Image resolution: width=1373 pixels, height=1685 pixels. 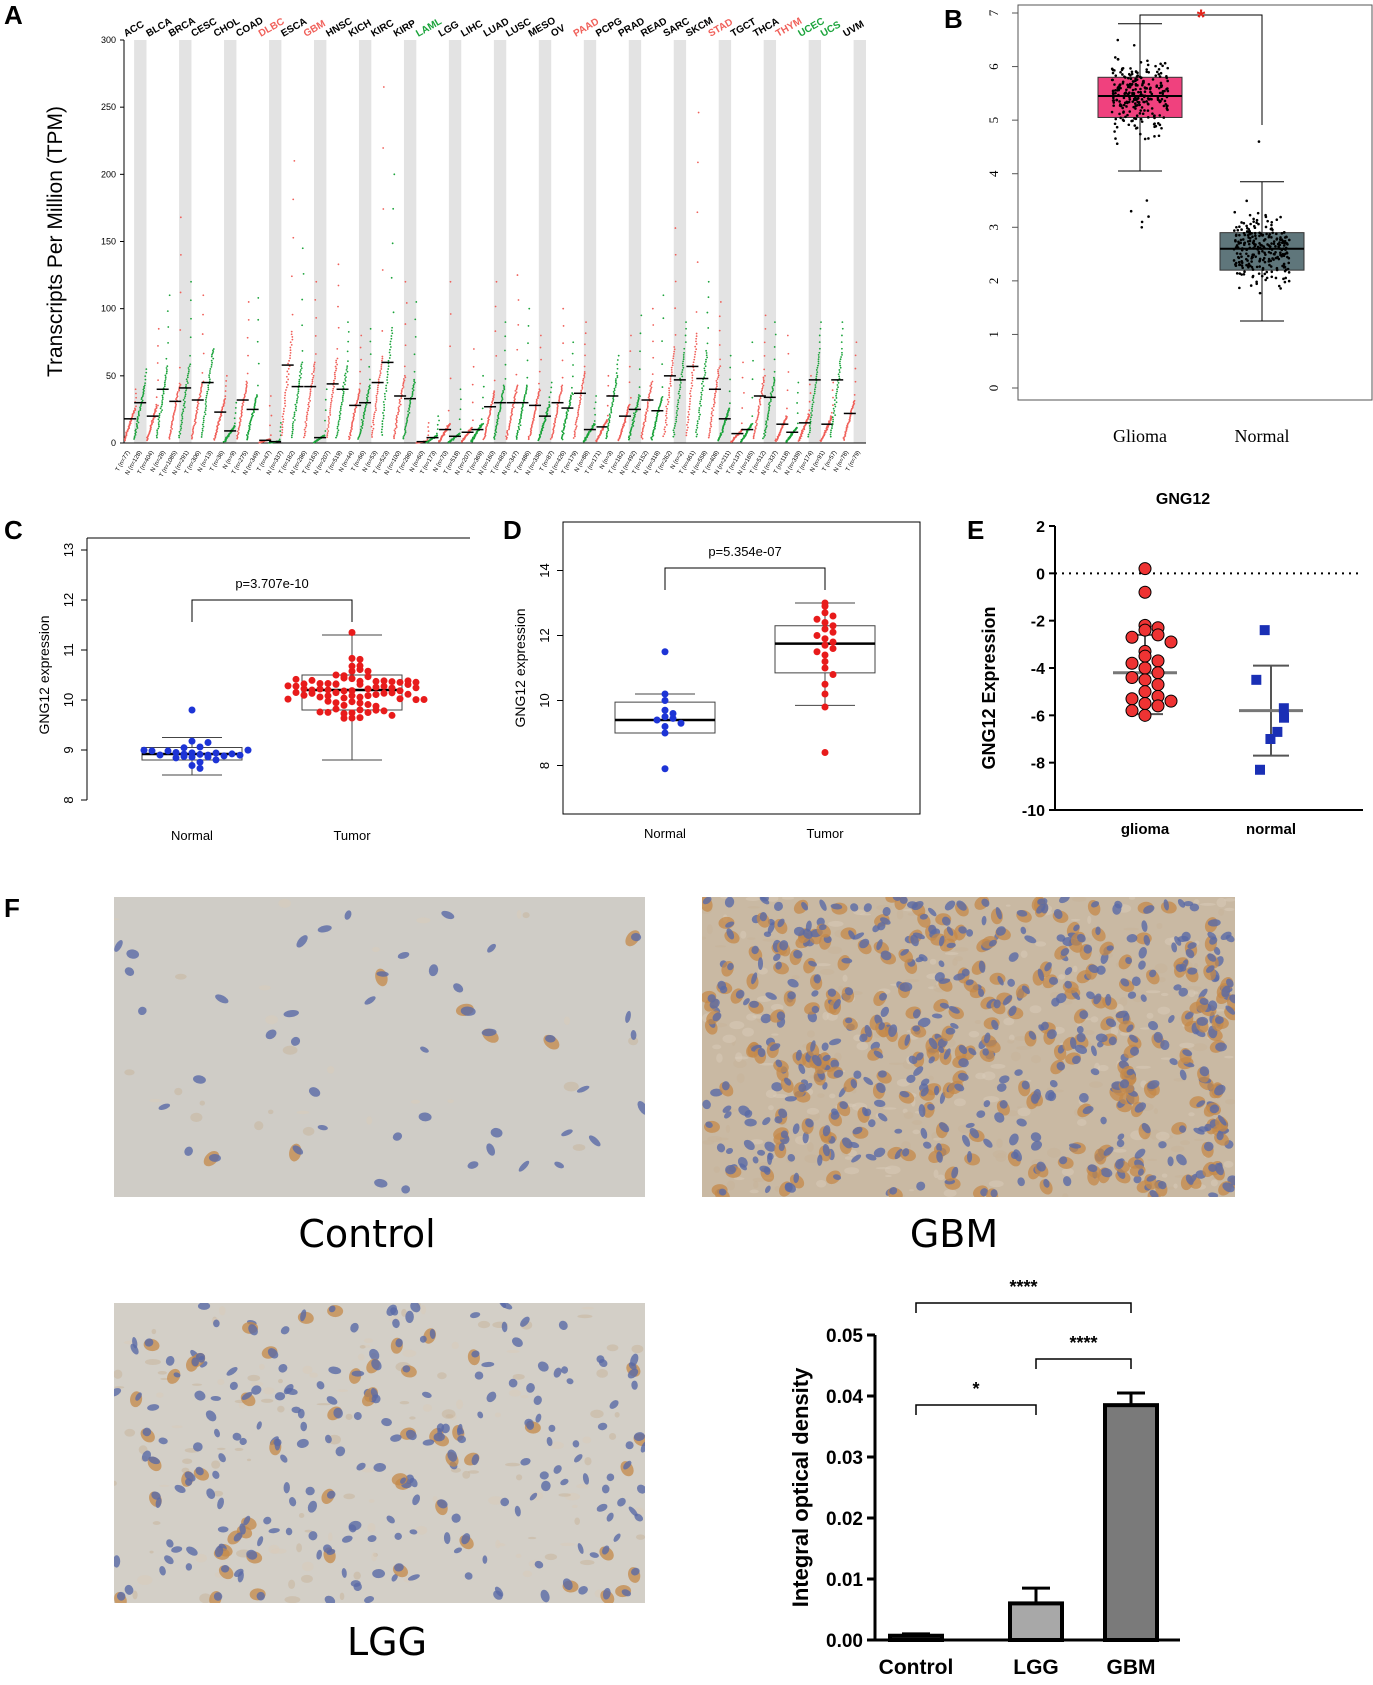 I want to click on chart-title: GNG12, so click(x=1183, y=499).